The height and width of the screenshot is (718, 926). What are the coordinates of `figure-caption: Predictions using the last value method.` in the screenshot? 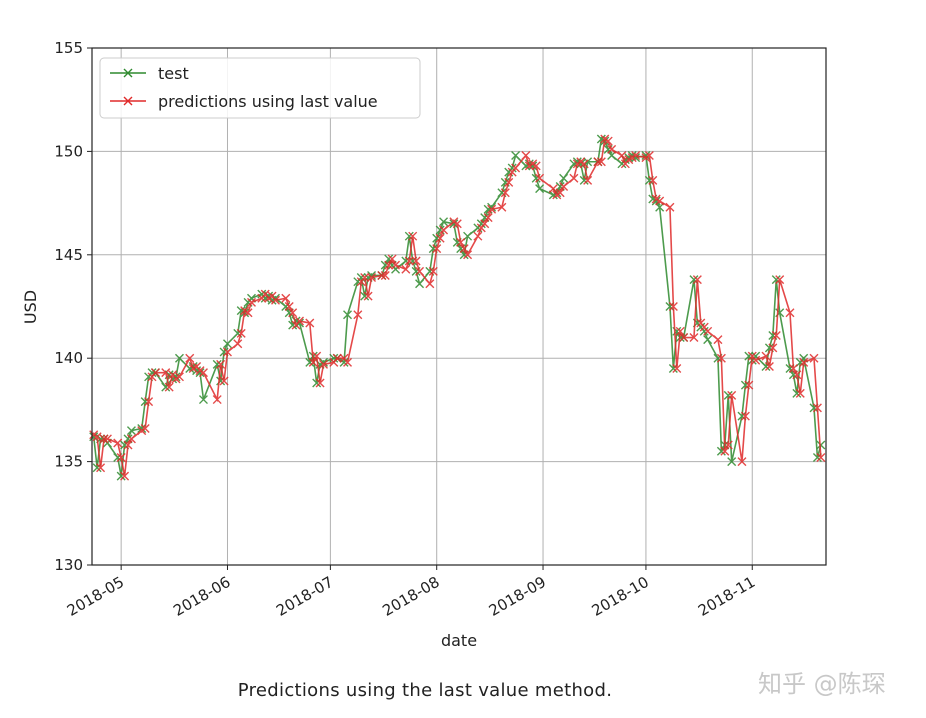 It's located at (425, 690).